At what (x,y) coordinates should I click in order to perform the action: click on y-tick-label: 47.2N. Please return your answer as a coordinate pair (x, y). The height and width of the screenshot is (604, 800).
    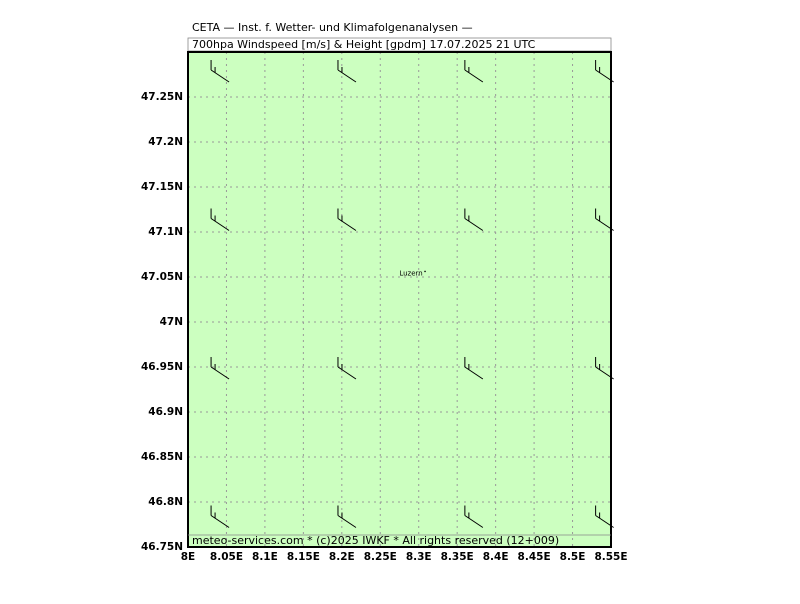
    Looking at the image, I should click on (165, 142).